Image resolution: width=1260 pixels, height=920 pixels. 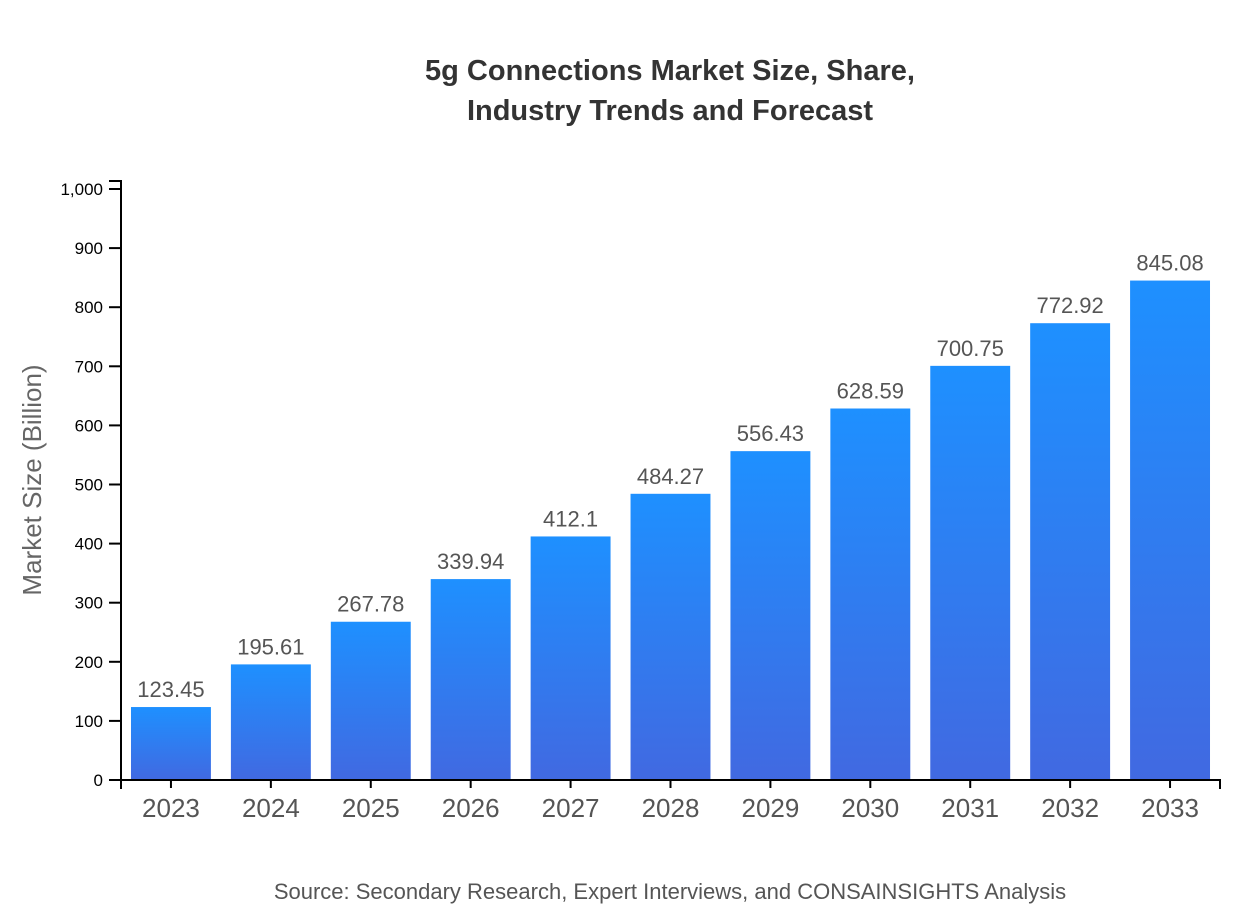 I want to click on y-tick-label-600: 600, so click(x=89, y=425).